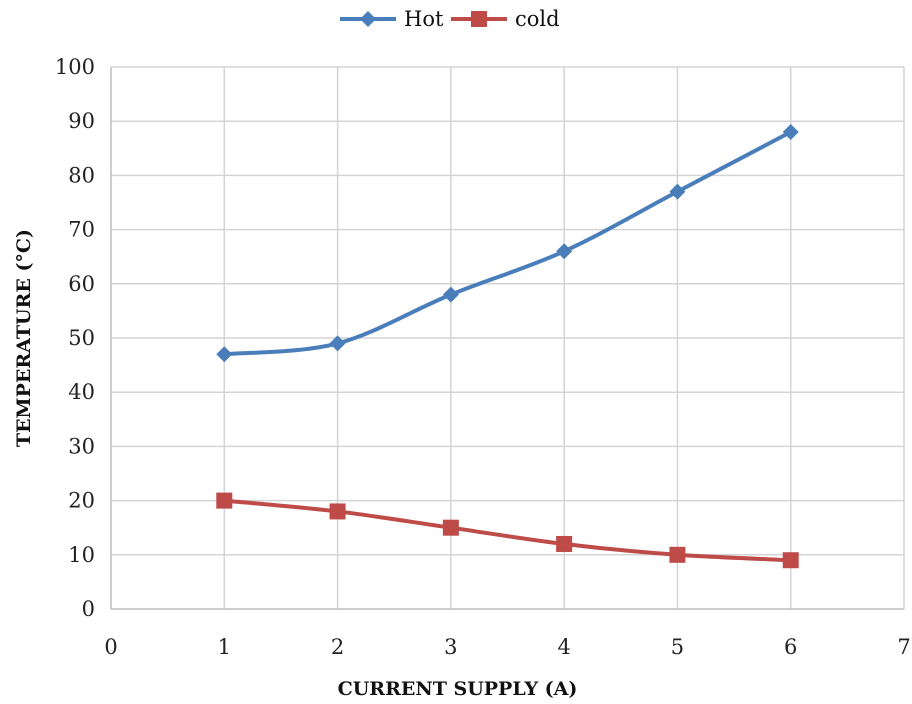 Image resolution: width=912 pixels, height=704 pixels. I want to click on series-cold, so click(507, 530).